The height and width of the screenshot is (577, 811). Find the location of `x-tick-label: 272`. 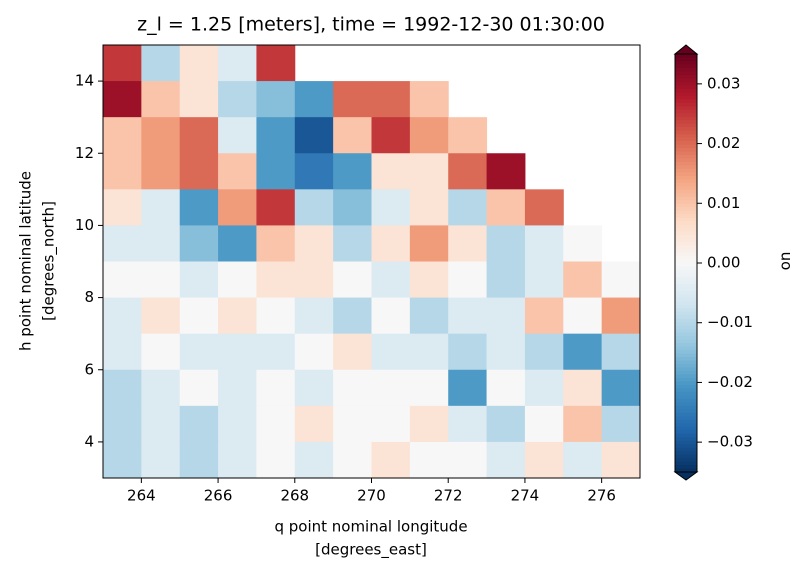

x-tick-label: 272 is located at coordinates (448, 496).